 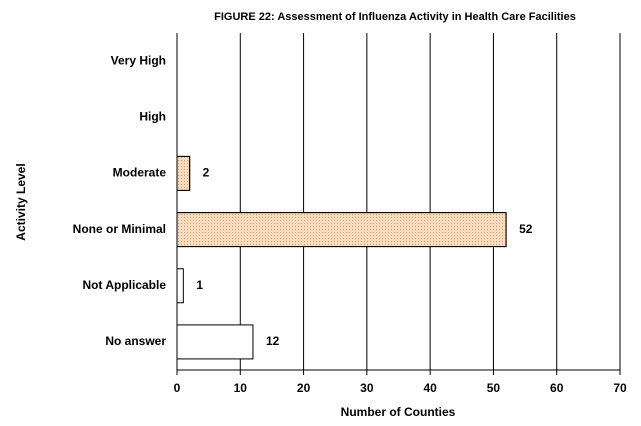 What do you see at coordinates (124, 285) in the screenshot?
I see `y-tick-label: Not Applicable` at bounding box center [124, 285].